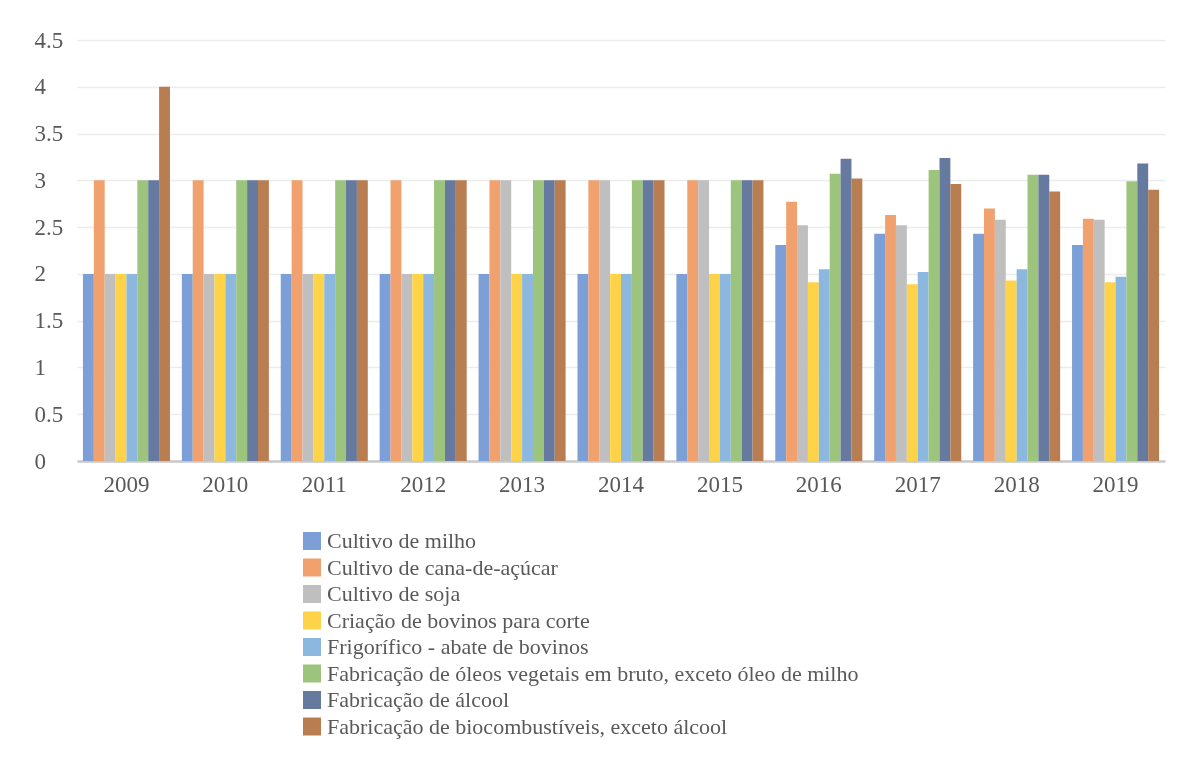  Describe the element at coordinates (1016, 484) in the screenshot. I see `x-tick-label: 2018` at that location.